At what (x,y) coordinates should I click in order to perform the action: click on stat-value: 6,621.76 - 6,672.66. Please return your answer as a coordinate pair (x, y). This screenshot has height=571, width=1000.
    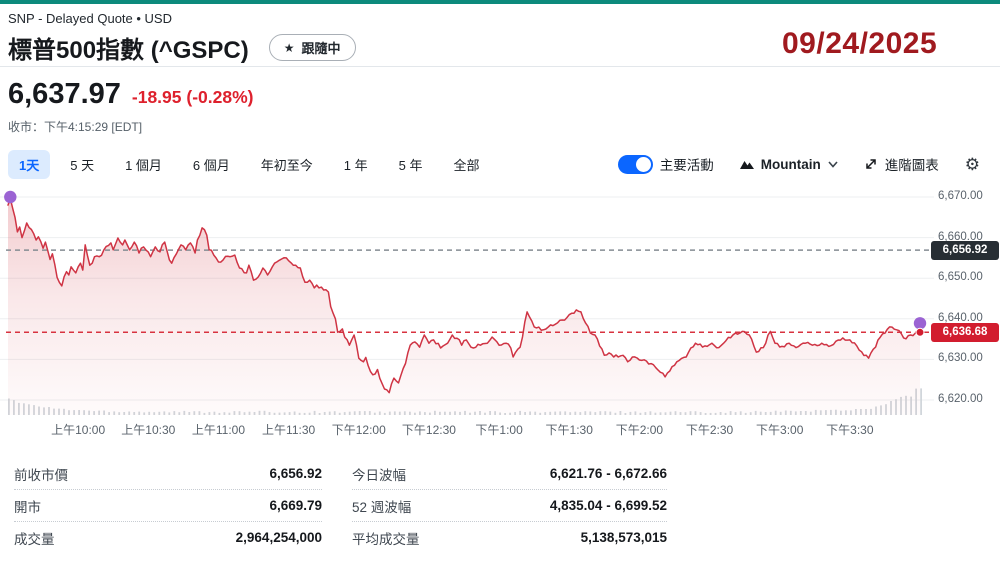
    Looking at the image, I should click on (608, 473).